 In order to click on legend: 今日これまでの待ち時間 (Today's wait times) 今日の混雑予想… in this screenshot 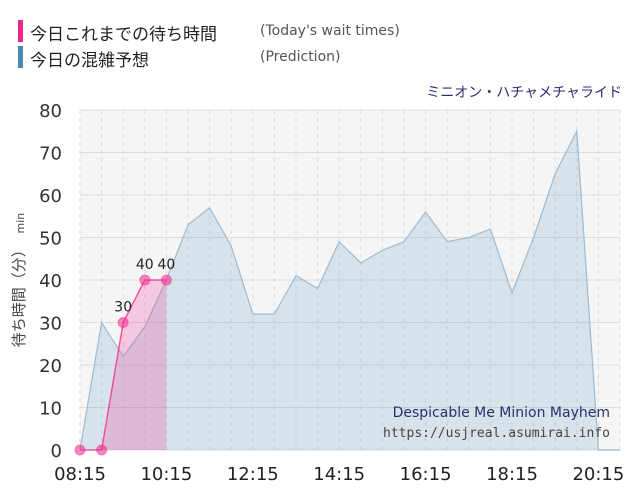, I will do `click(229, 44)`.